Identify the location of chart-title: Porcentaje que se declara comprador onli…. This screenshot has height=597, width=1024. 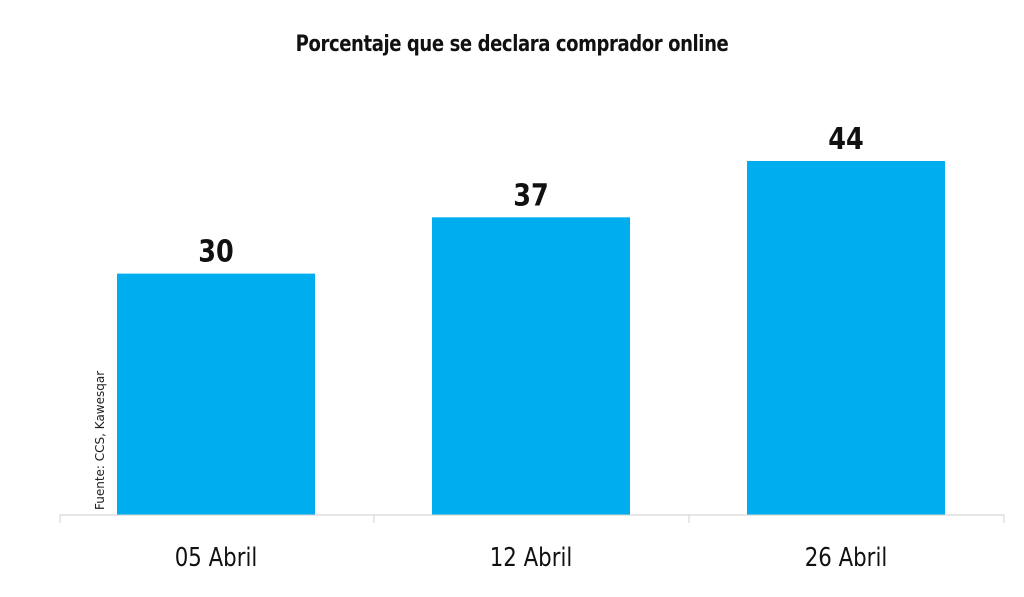
(512, 44).